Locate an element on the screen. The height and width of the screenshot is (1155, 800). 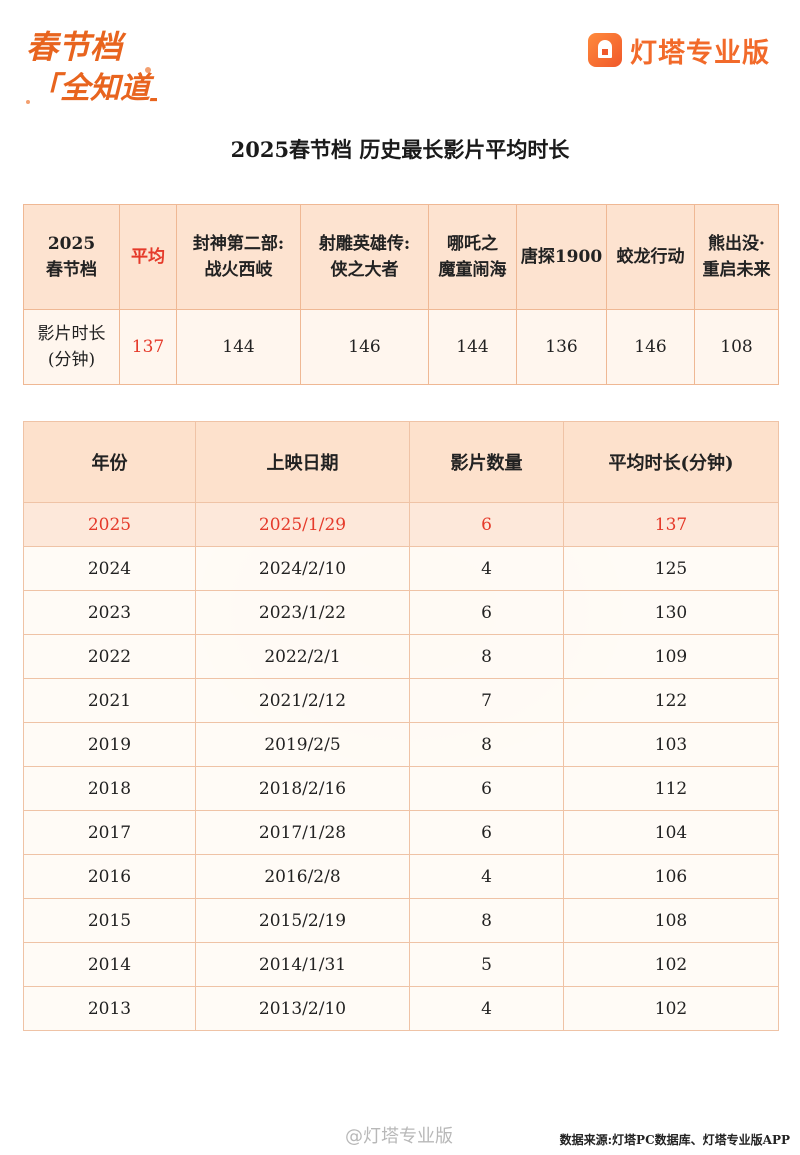
cell-average-duration: 125 is located at coordinates (671, 568).